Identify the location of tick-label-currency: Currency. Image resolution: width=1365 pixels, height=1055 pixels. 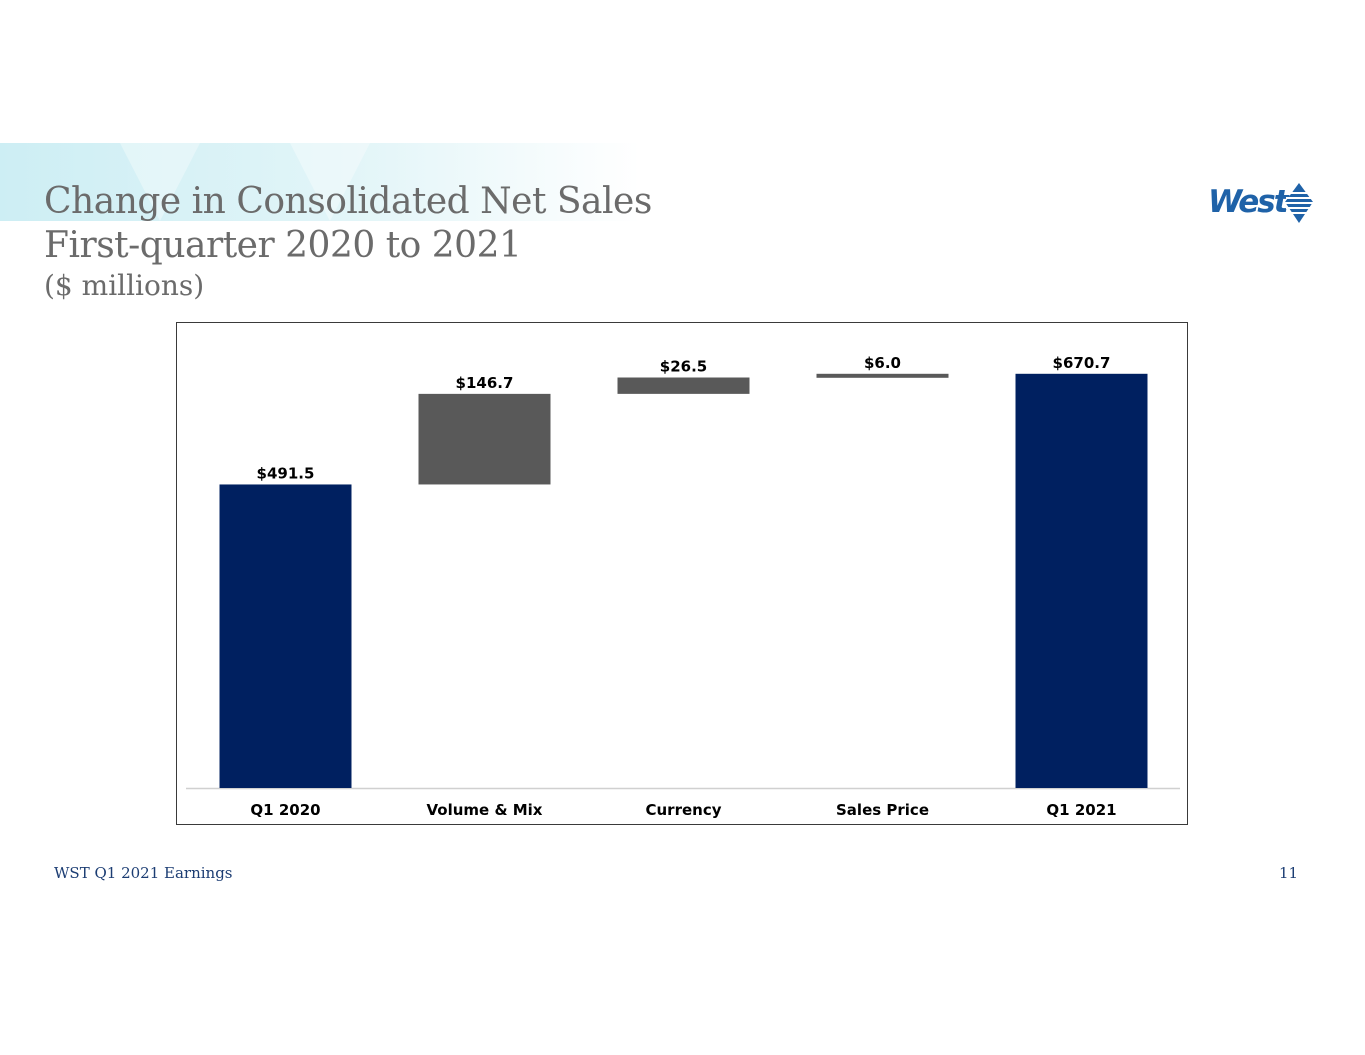
(683, 810).